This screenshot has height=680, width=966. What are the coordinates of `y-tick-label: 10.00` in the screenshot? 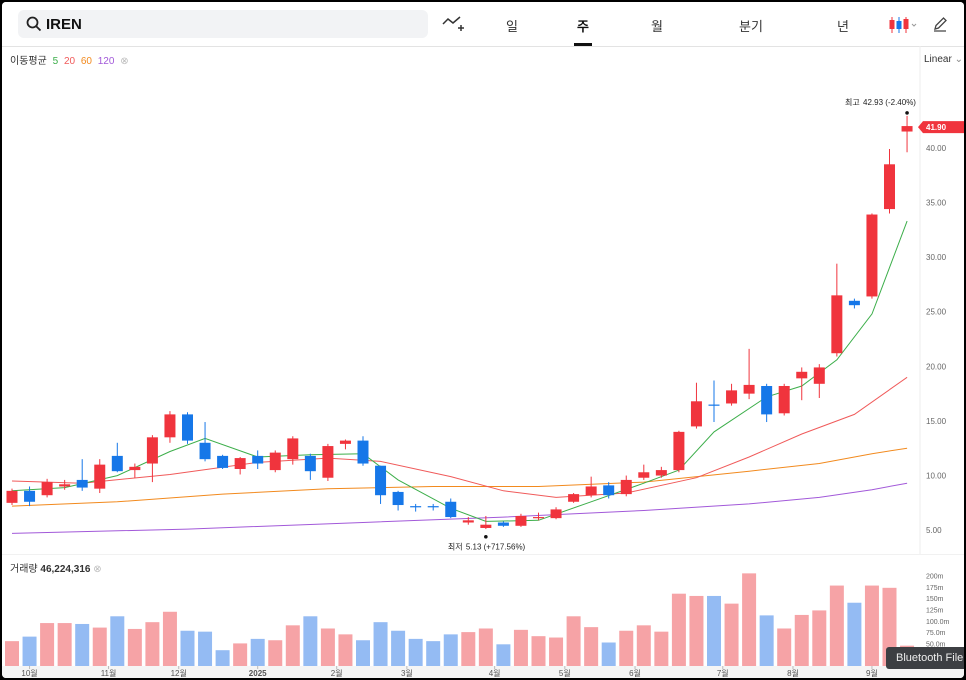 It's located at (936, 476).